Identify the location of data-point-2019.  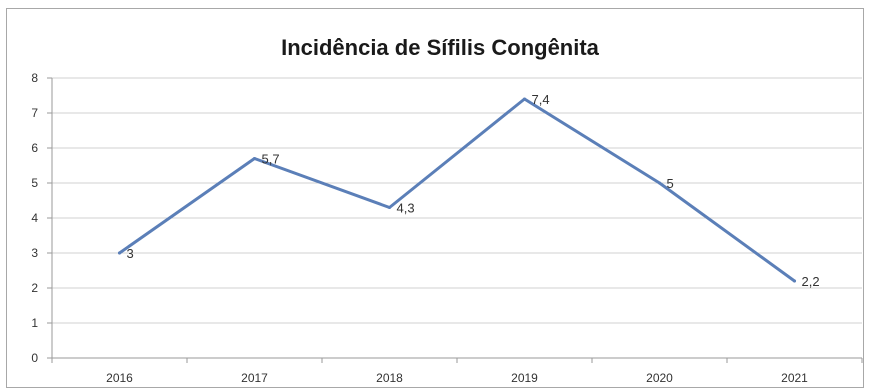
(524, 99).